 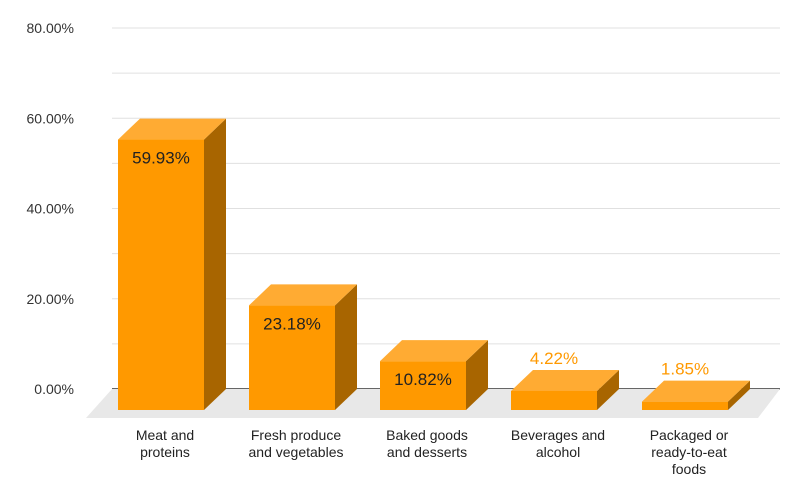 What do you see at coordinates (50, 209) in the screenshot?
I see `y-tick-label: 40.00%` at bounding box center [50, 209].